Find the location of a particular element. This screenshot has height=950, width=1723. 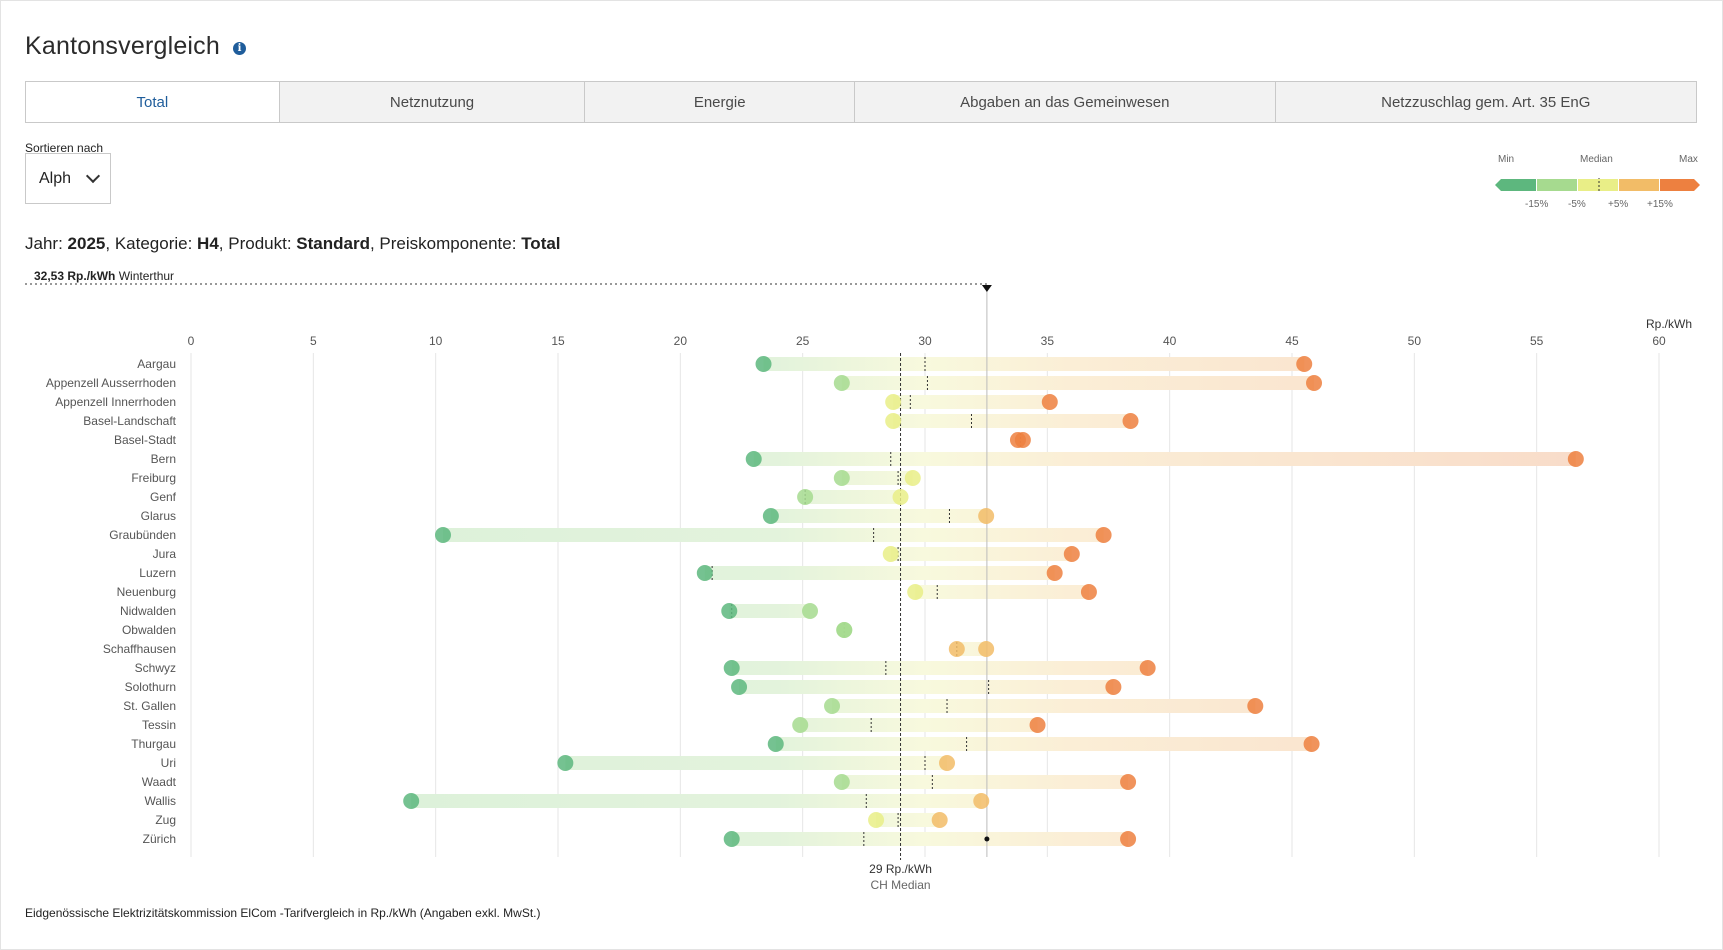

x-tick-label: 0 is located at coordinates (191, 341).